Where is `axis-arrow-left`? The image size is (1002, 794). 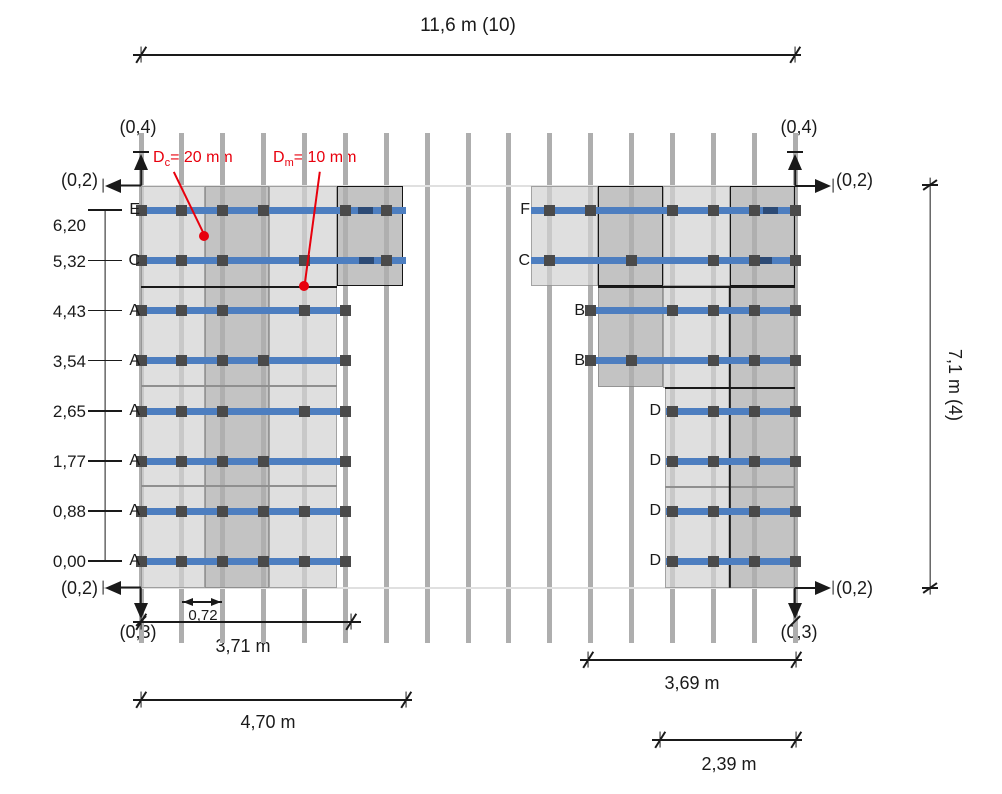 axis-arrow-left is located at coordinates (113, 186).